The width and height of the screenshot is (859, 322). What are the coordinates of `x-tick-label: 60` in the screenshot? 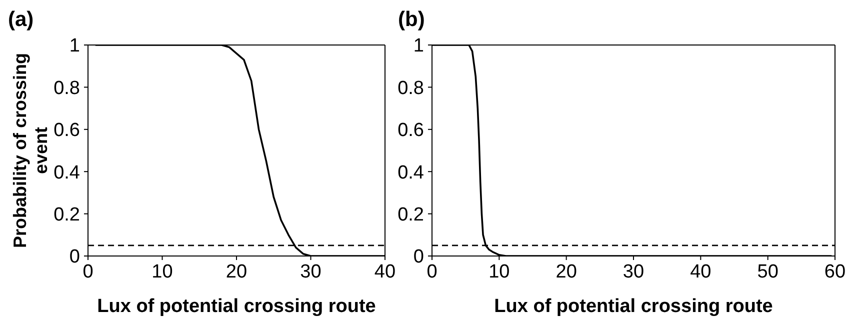 It's located at (835, 271).